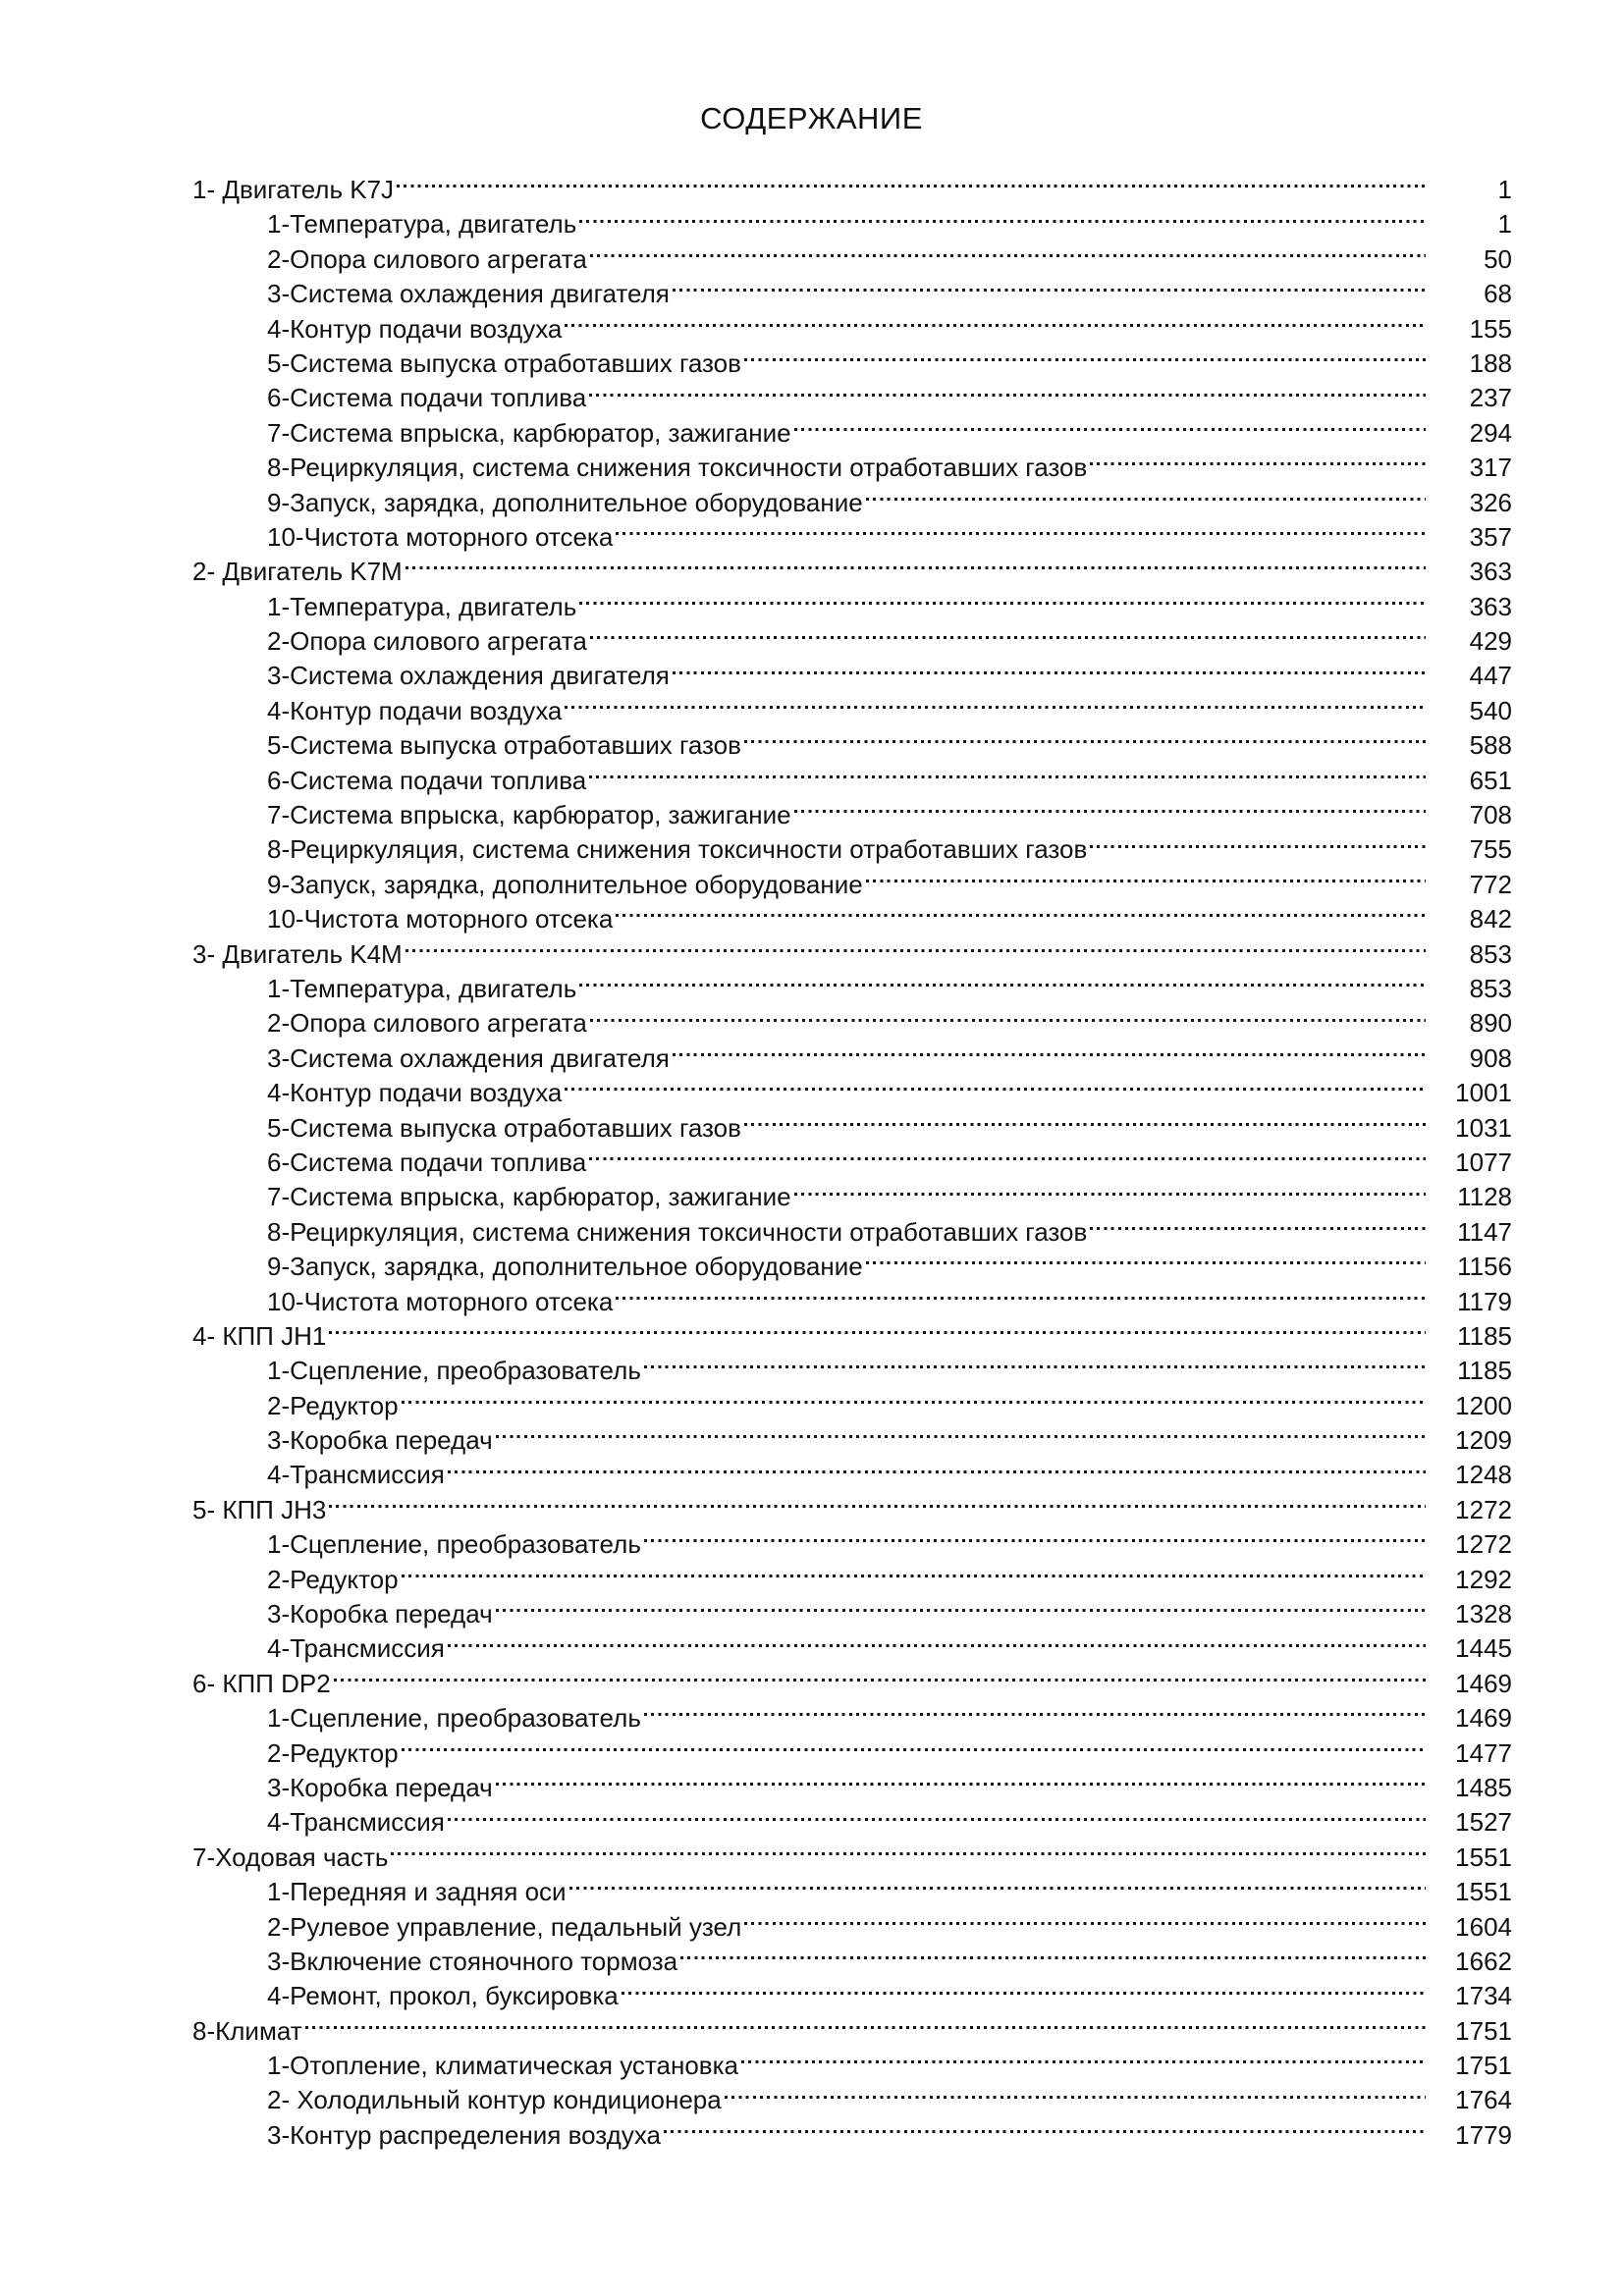 This screenshot has height=2296, width=1623. What do you see at coordinates (417, 1892) in the screenshot?
I see `toc-entry-label: 1-Передняя и задняя оси` at bounding box center [417, 1892].